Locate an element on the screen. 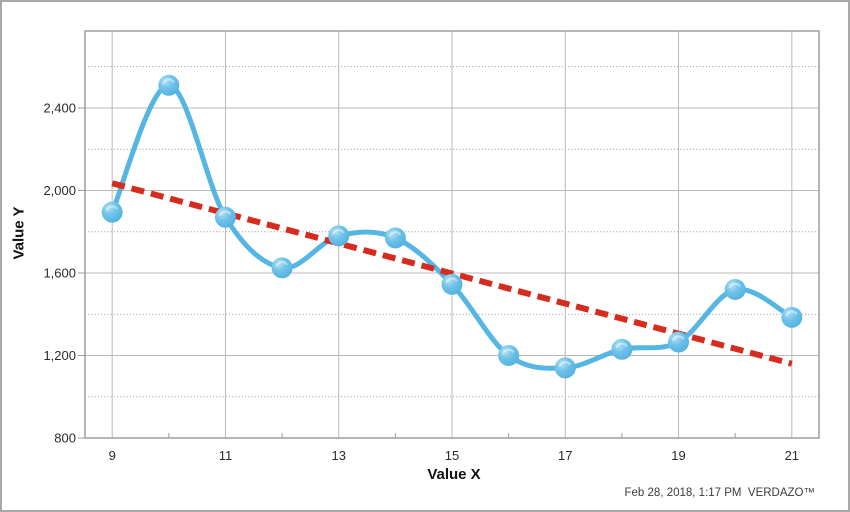 The height and width of the screenshot is (512, 850). y-axis-title: Value Y is located at coordinates (19, 233).